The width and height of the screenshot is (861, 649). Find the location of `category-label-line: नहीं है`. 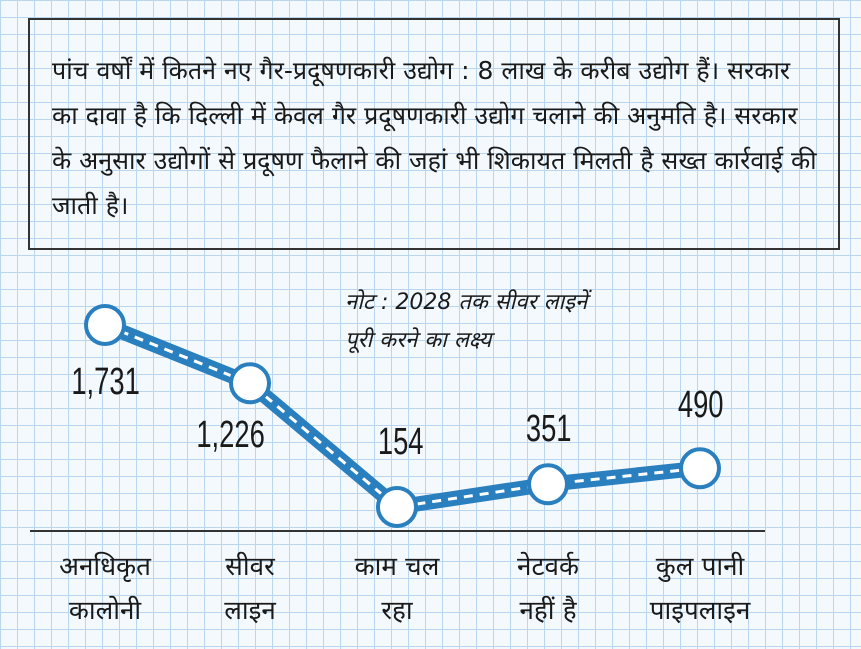

category-label-line: नहीं है is located at coordinates (548, 611).